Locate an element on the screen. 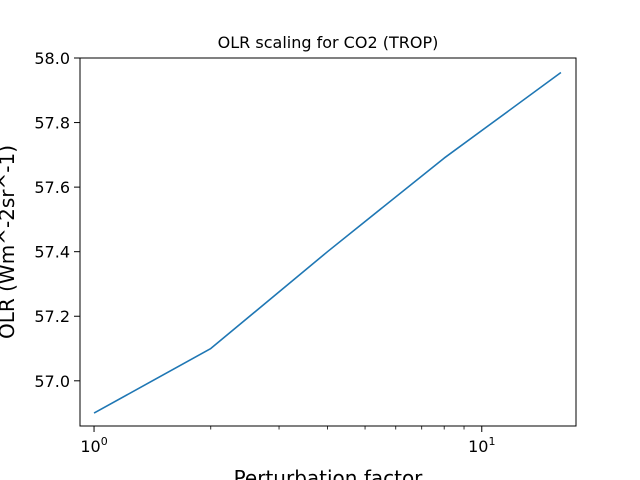 This screenshot has height=480, width=640. x-tick-label: 10⁰ is located at coordinates (93, 445).